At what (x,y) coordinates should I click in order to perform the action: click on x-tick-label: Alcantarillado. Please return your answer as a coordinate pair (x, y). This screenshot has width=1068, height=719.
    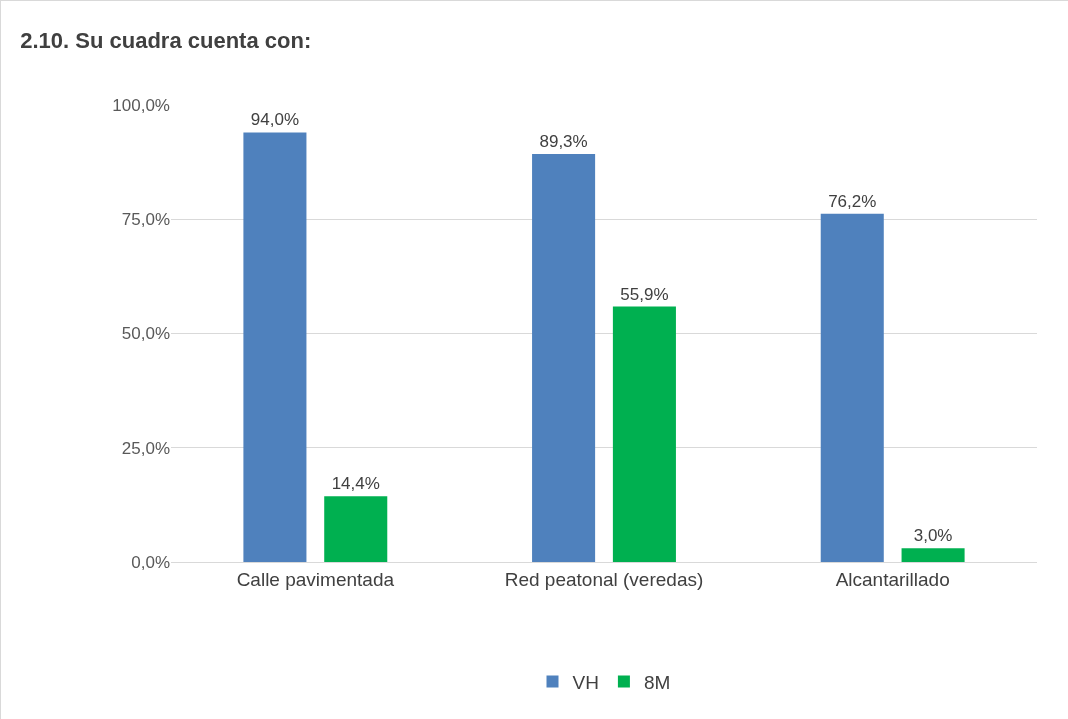
    Looking at the image, I should click on (892, 579).